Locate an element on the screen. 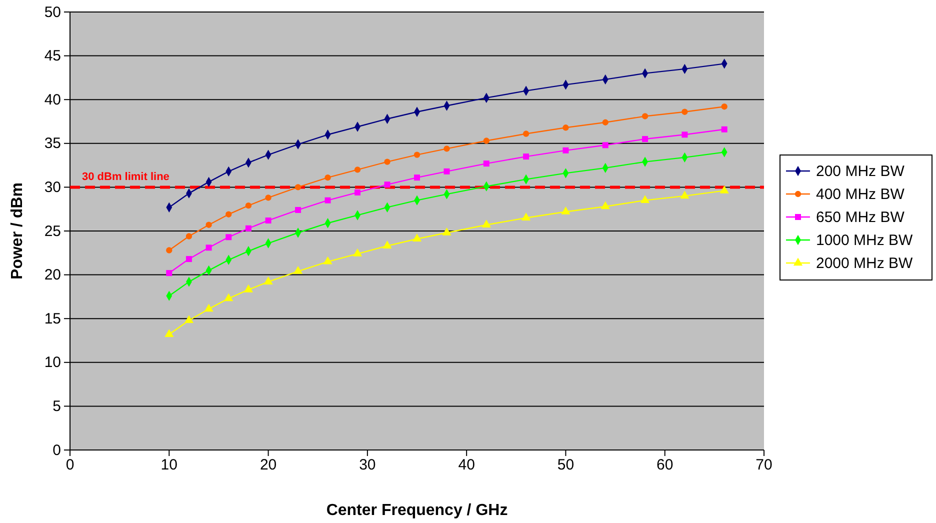  legend-label: 1000 MHz BW is located at coordinates (865, 240).